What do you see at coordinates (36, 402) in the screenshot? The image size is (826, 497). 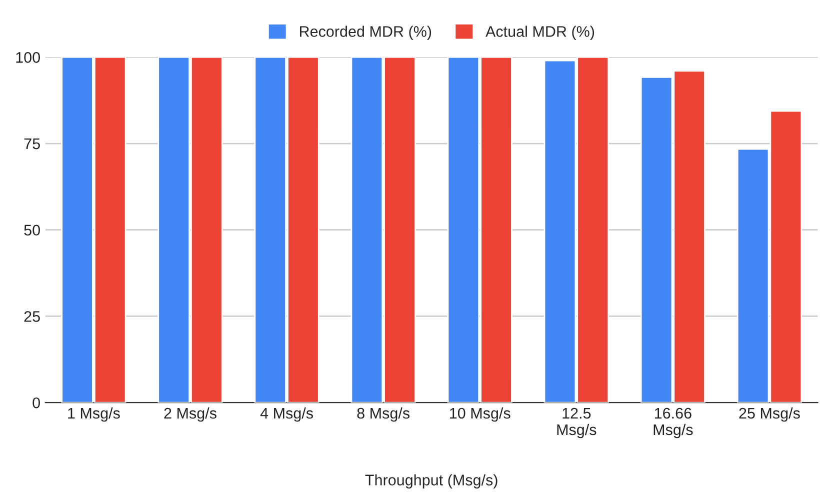 I see `y-tick-label: 0` at bounding box center [36, 402].